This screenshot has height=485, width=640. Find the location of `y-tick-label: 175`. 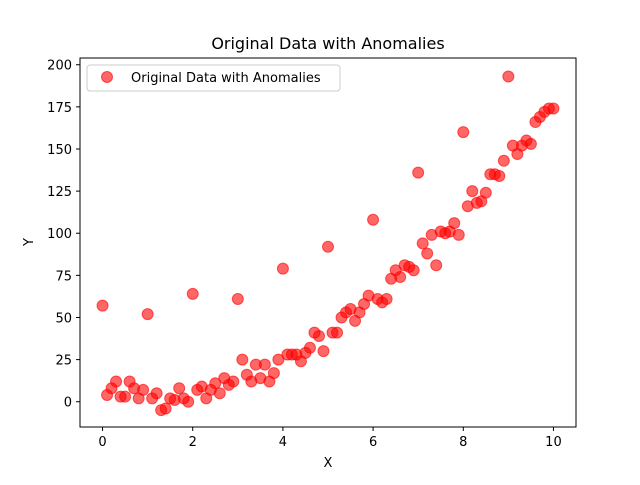

y-tick-label: 175 is located at coordinates (59, 108).